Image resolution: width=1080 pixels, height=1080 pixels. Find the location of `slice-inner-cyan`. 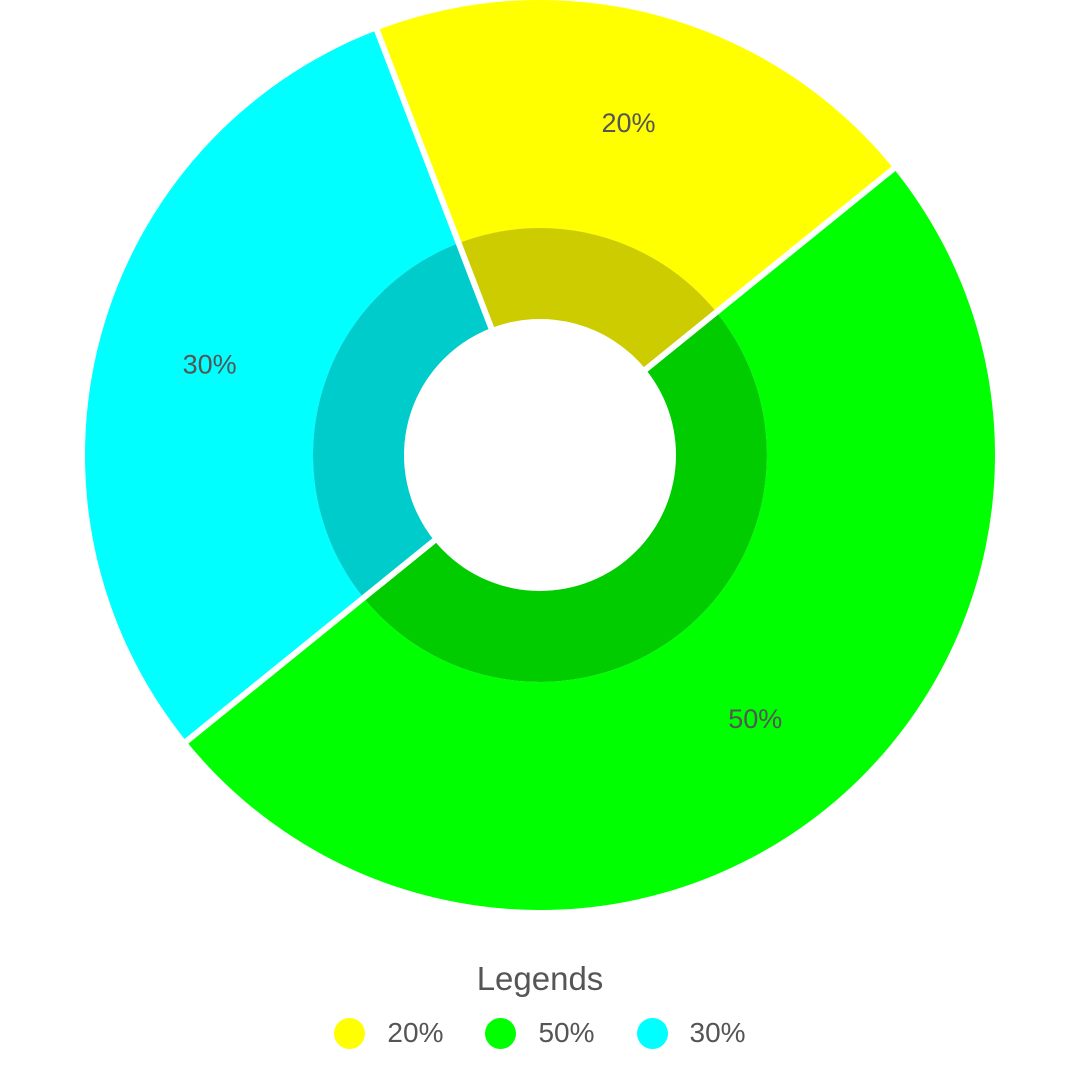

slice-inner-cyan is located at coordinates (402, 420).